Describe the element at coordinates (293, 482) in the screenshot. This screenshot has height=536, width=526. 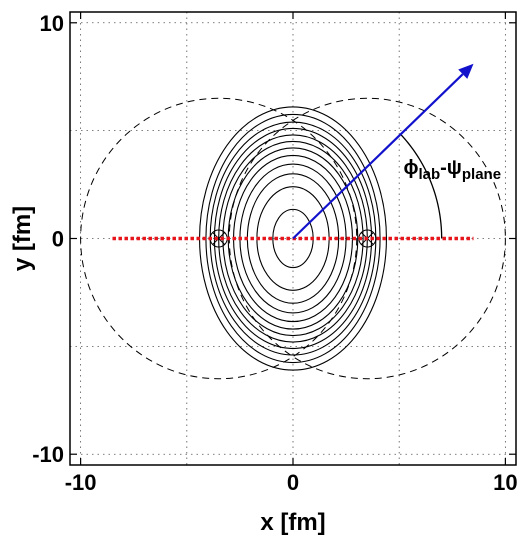
I see `x-tick-label: 0` at that location.